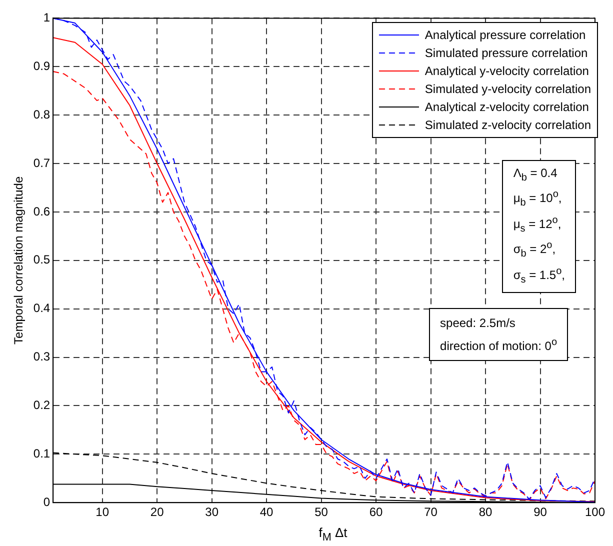 The height and width of the screenshot is (546, 613). Describe the element at coordinates (485, 512) in the screenshot. I see `x-tick-label: 80` at that location.